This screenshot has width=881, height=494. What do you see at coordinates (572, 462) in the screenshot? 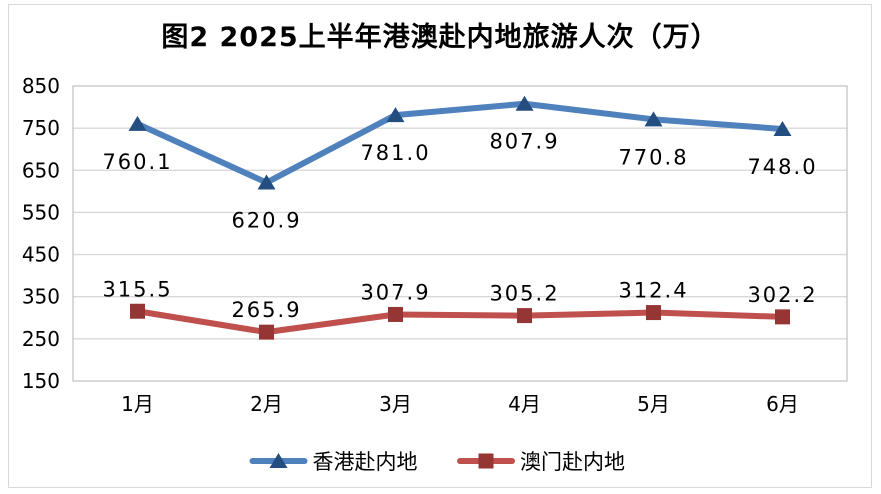
I see `legend-label: 澳门赴内地` at bounding box center [572, 462].